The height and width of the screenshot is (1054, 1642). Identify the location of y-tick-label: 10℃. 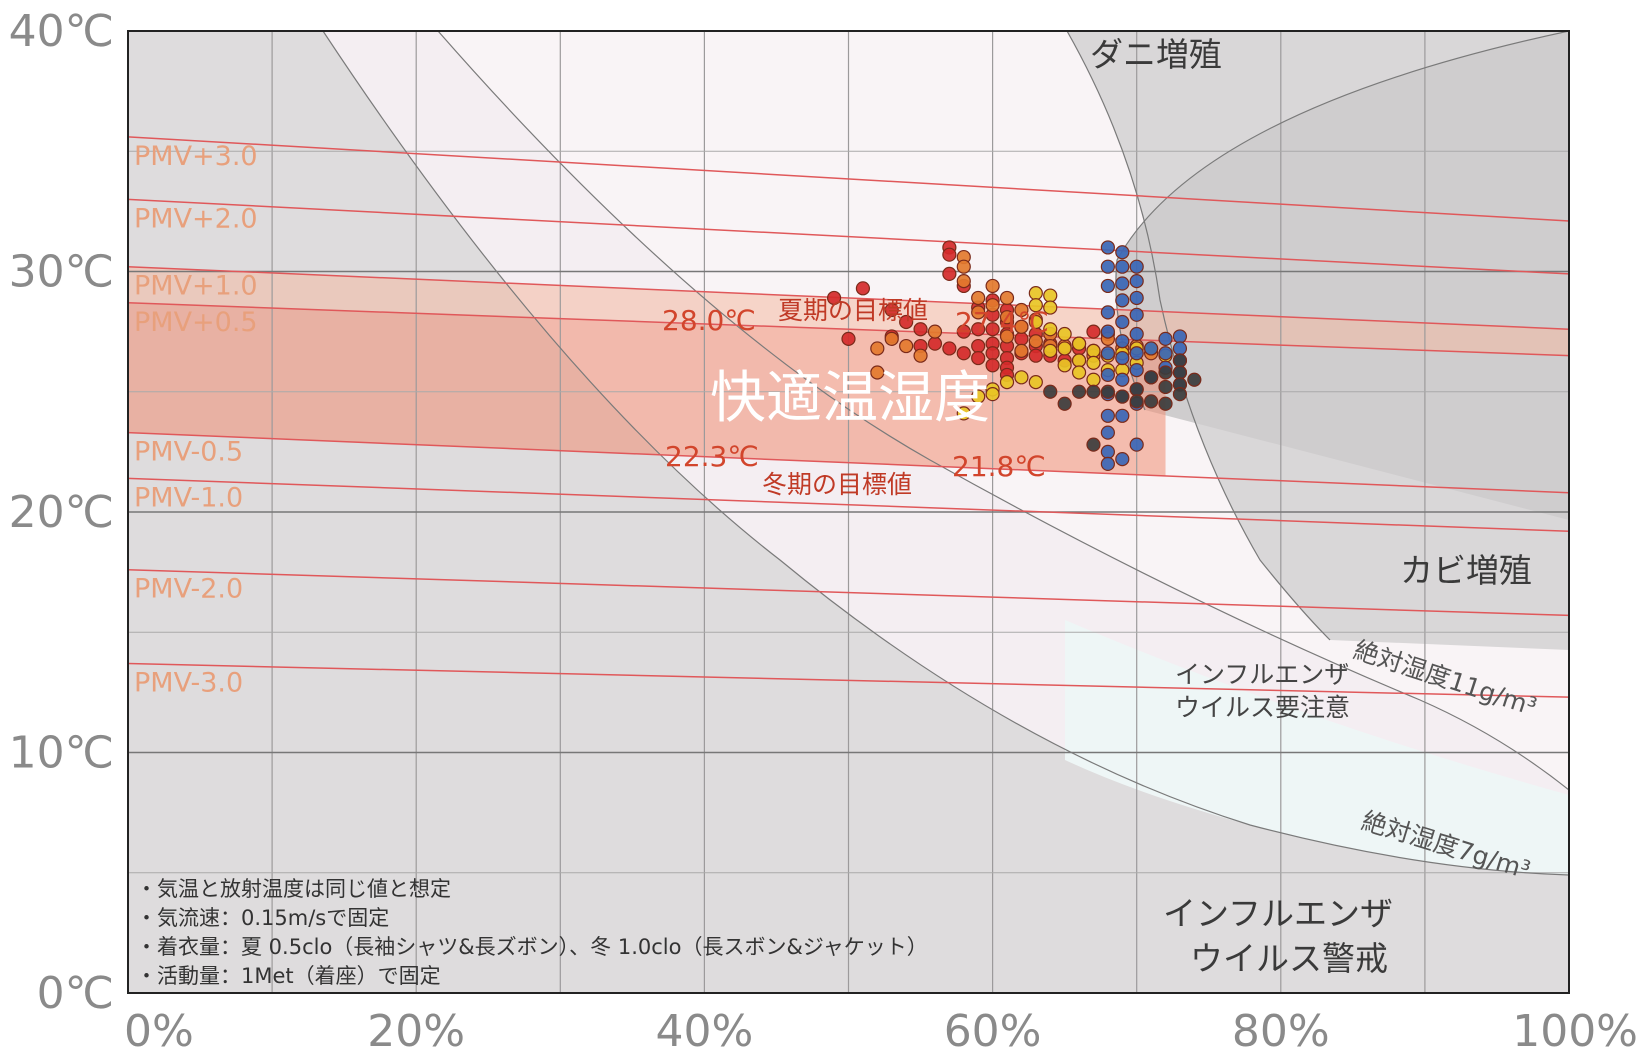
(61, 753).